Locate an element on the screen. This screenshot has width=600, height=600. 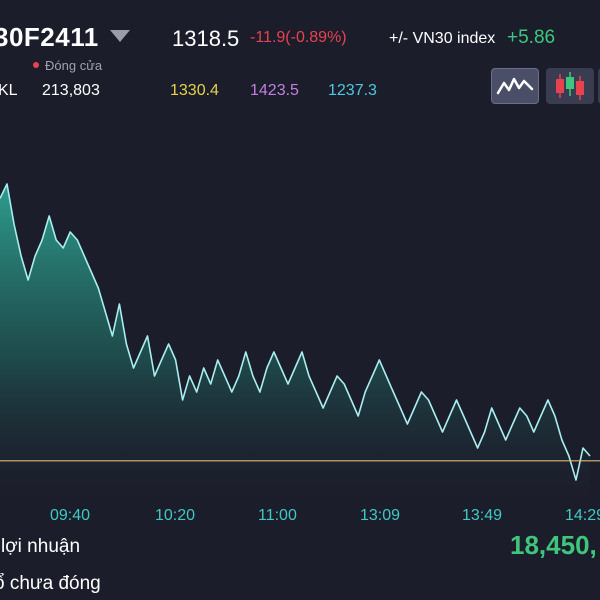
basis-label: +/- VN30 index is located at coordinates (442, 38).